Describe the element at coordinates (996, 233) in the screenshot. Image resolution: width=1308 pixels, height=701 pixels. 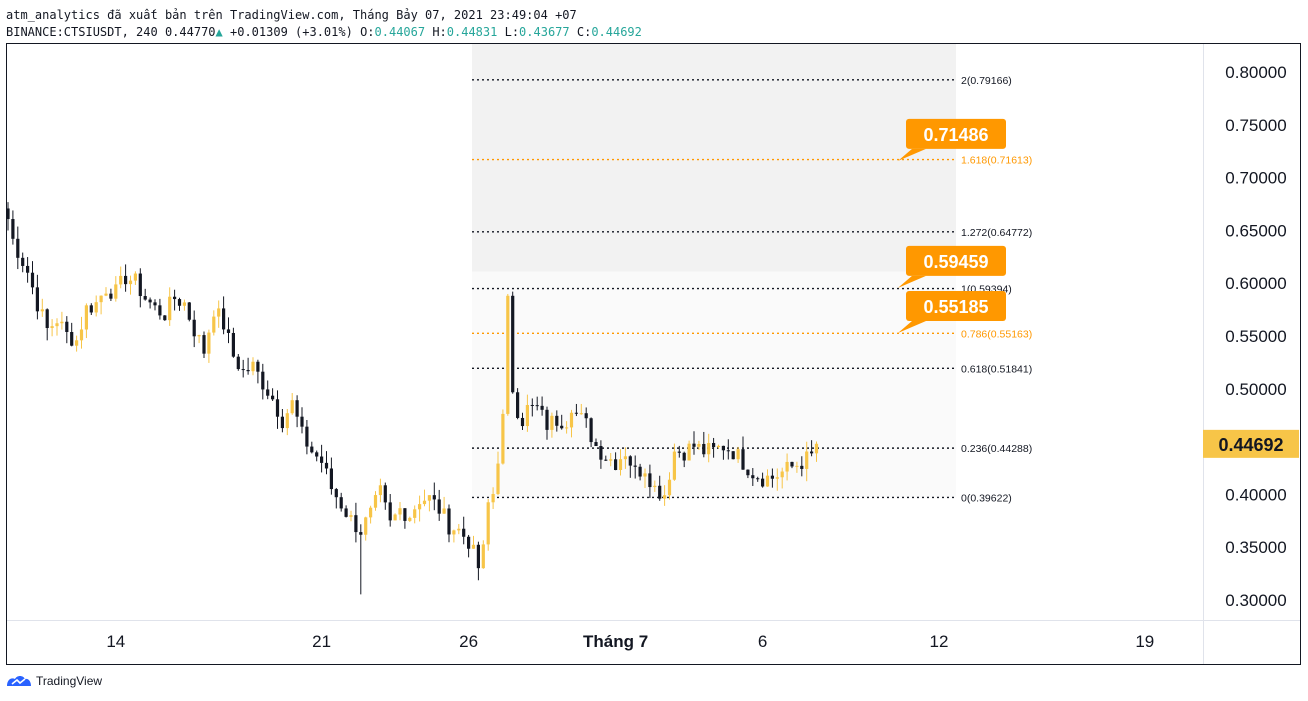
I see `fib-label: 1.272(0.64772)` at that location.